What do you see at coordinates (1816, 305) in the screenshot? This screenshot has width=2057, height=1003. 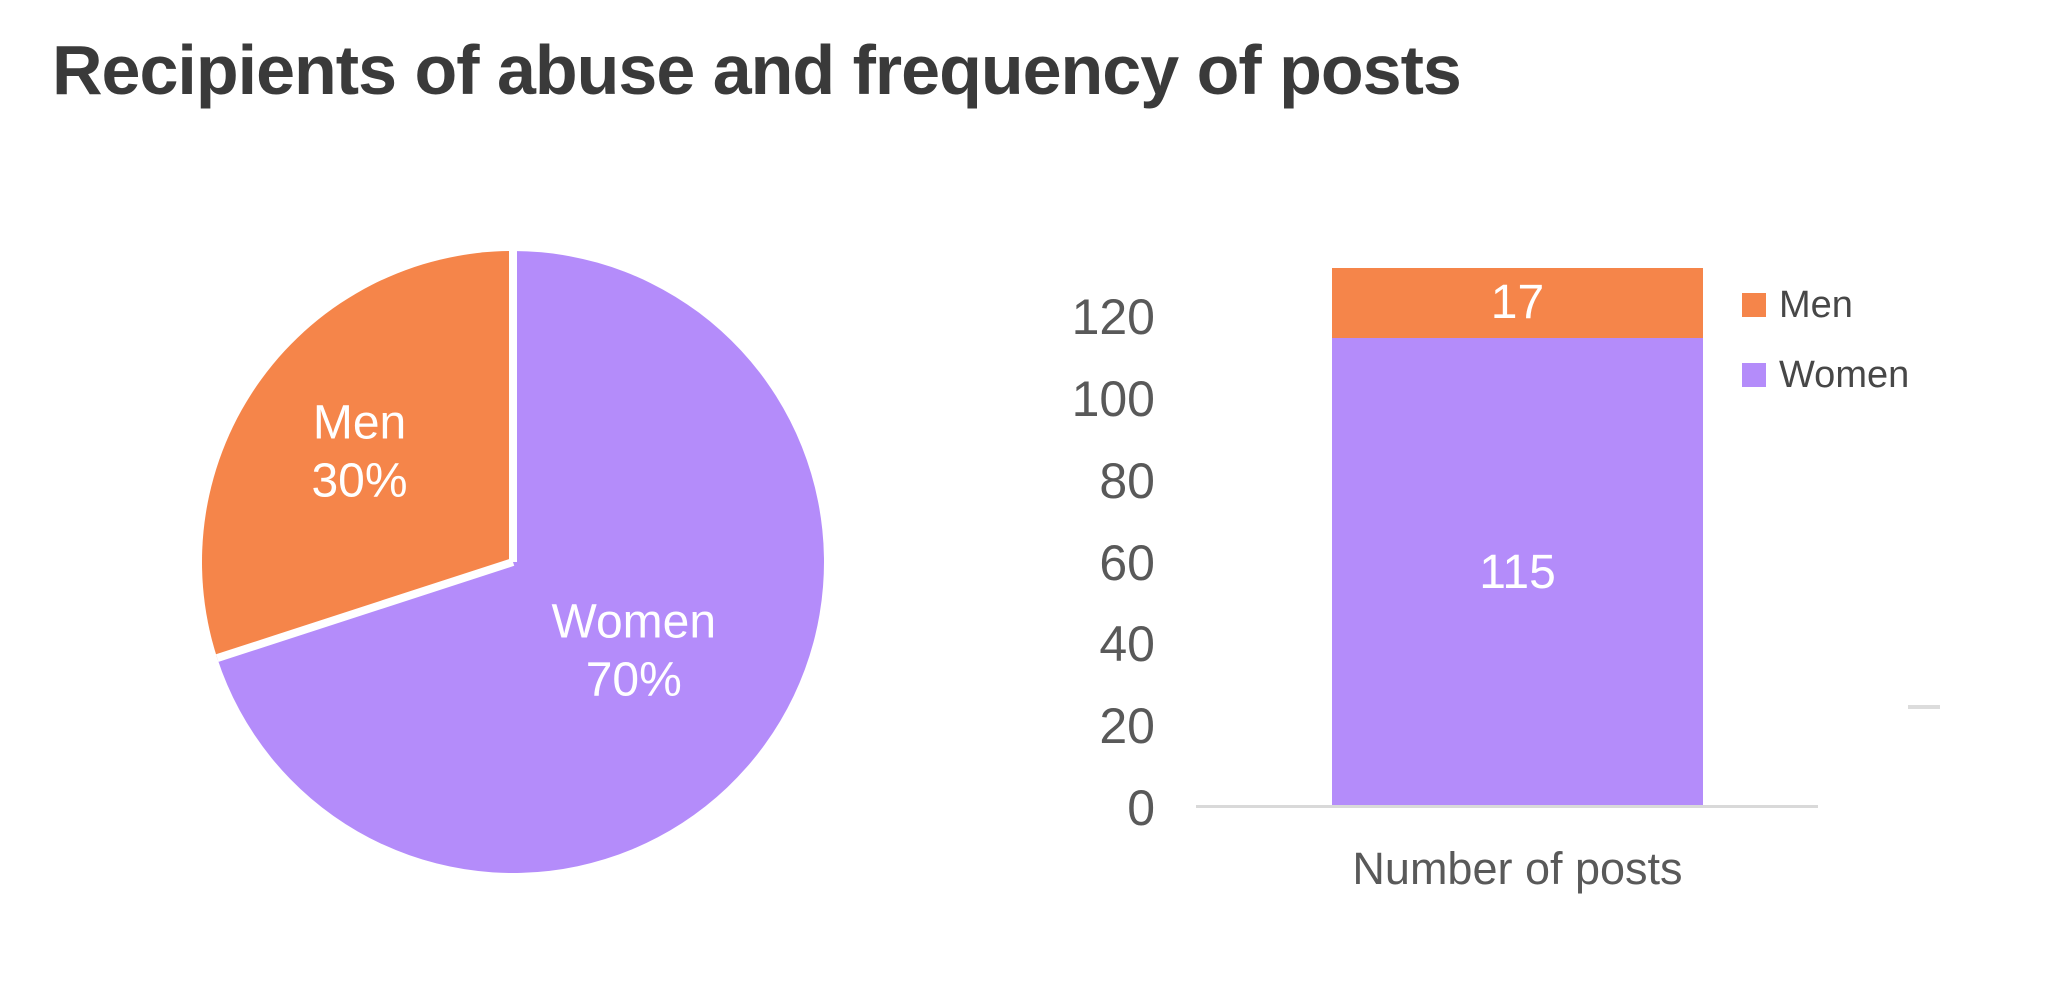 I see `legend-label: Men` at bounding box center [1816, 305].